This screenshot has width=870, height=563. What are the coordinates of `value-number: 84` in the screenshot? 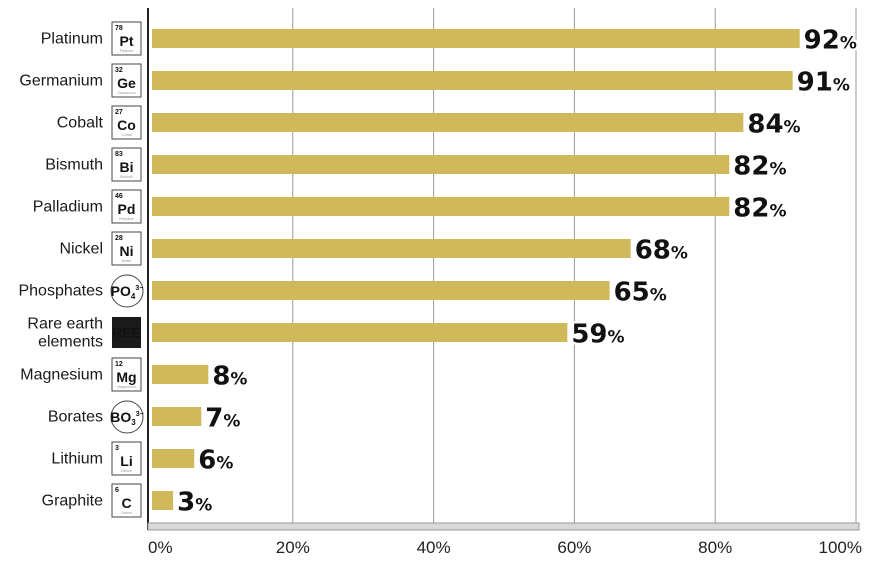 It's located at (765, 125).